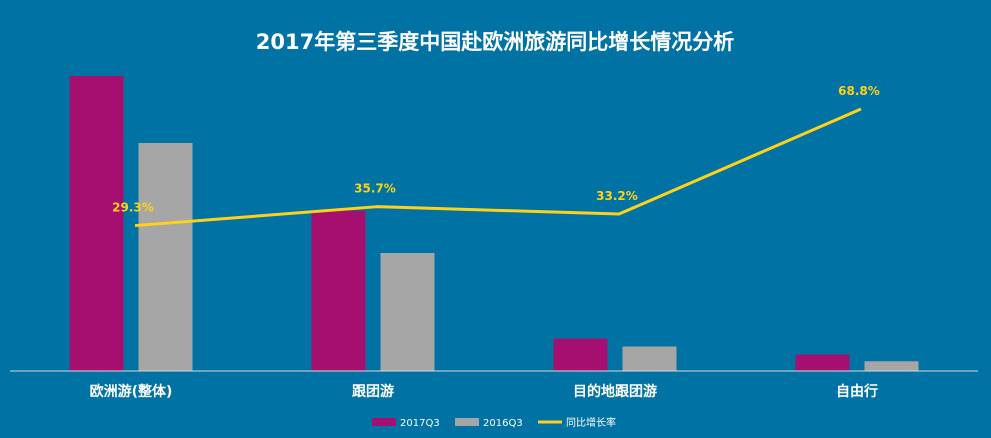 The height and width of the screenshot is (438, 991). Describe the element at coordinates (484, 391) in the screenshot. I see `category-labels: 欧洲游(整体) 跟团游 目的地跟团游 自由行` at that location.